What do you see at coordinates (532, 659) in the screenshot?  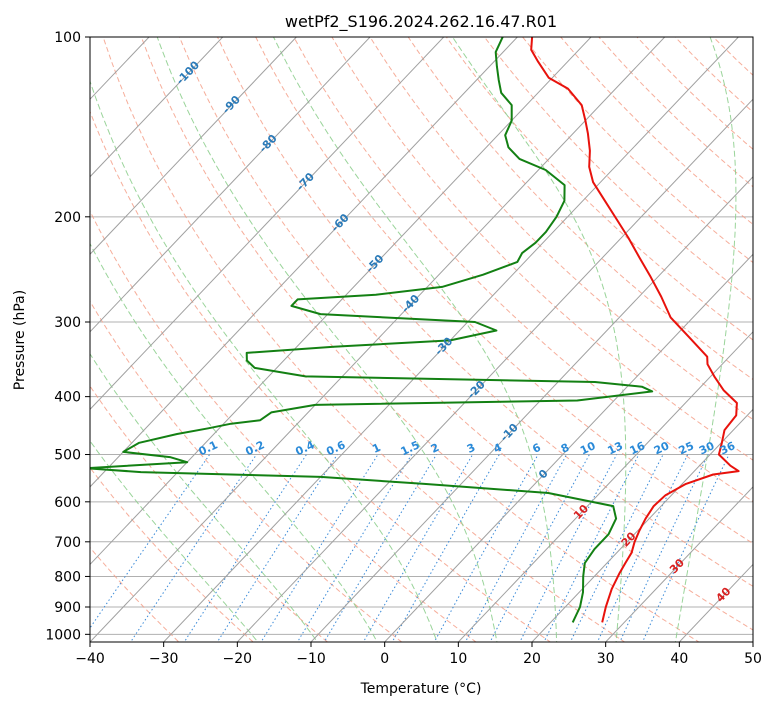 I see `x-tick-label: 20` at bounding box center [532, 659].